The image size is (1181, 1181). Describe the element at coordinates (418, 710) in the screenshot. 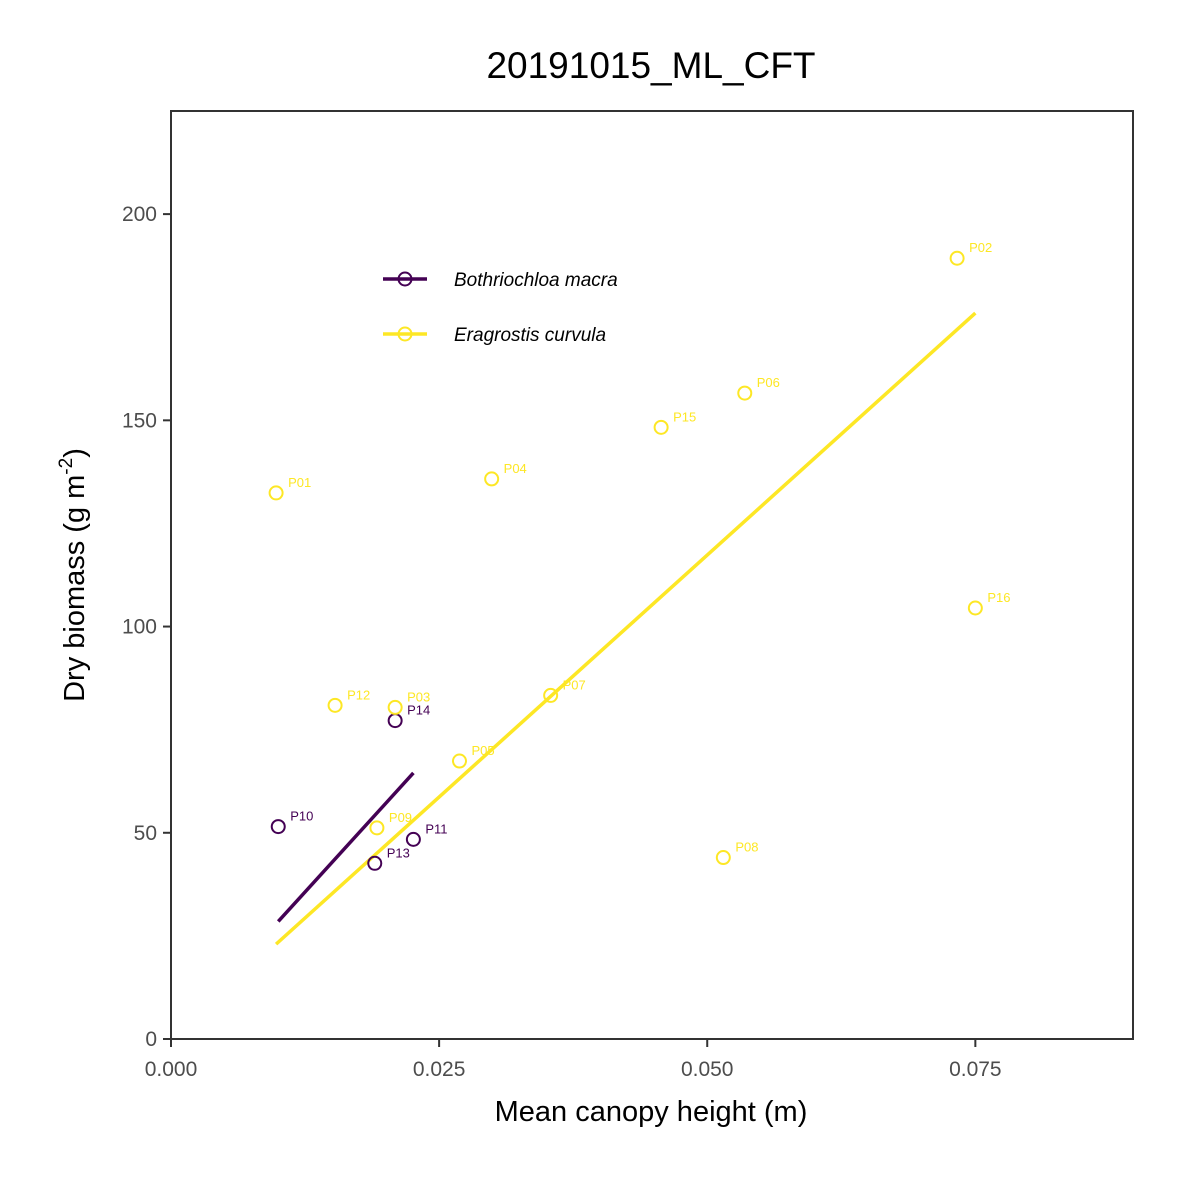

I see `point-label: P14` at that location.